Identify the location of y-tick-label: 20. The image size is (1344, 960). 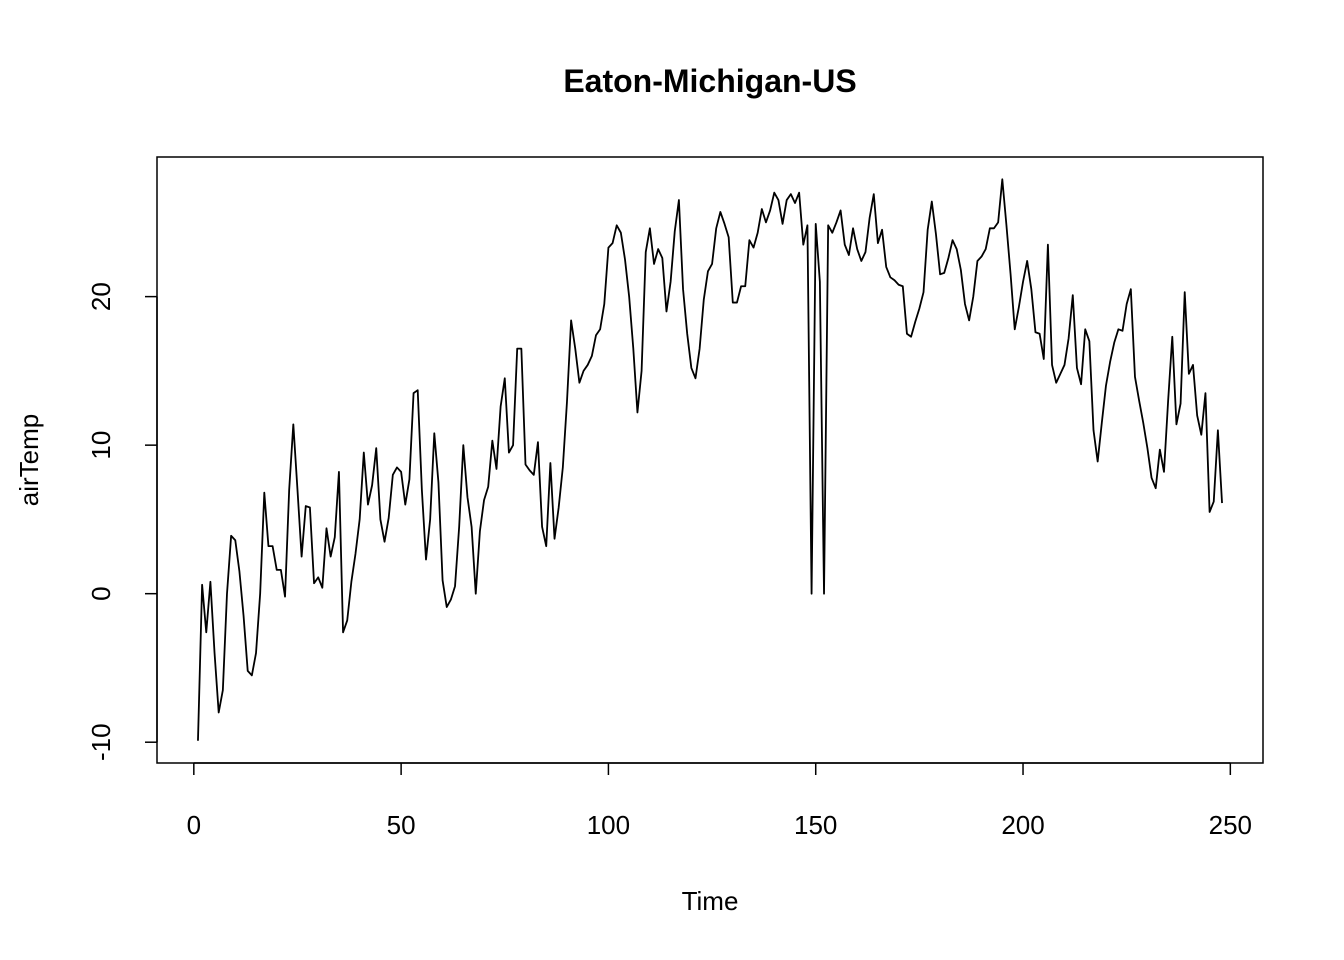
(101, 296).